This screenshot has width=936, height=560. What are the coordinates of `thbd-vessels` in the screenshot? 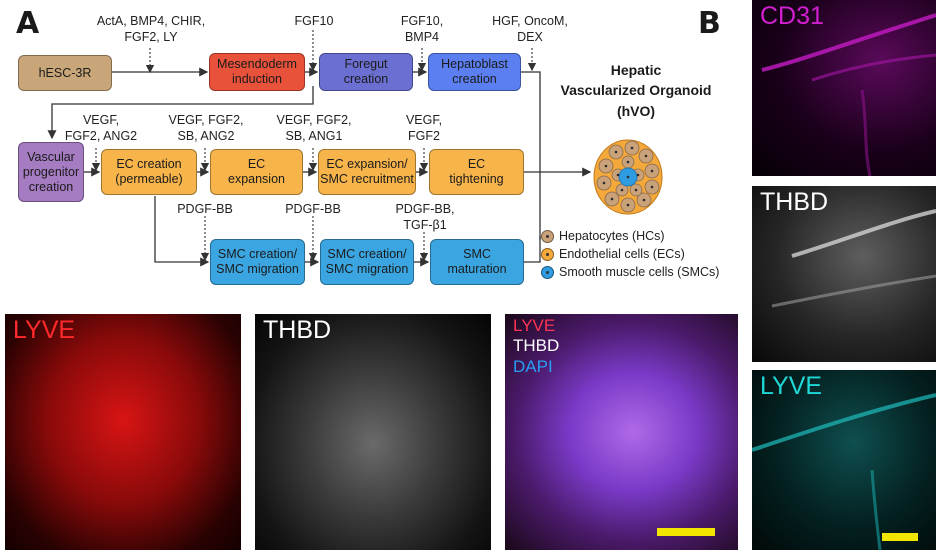 It's located at (853, 258).